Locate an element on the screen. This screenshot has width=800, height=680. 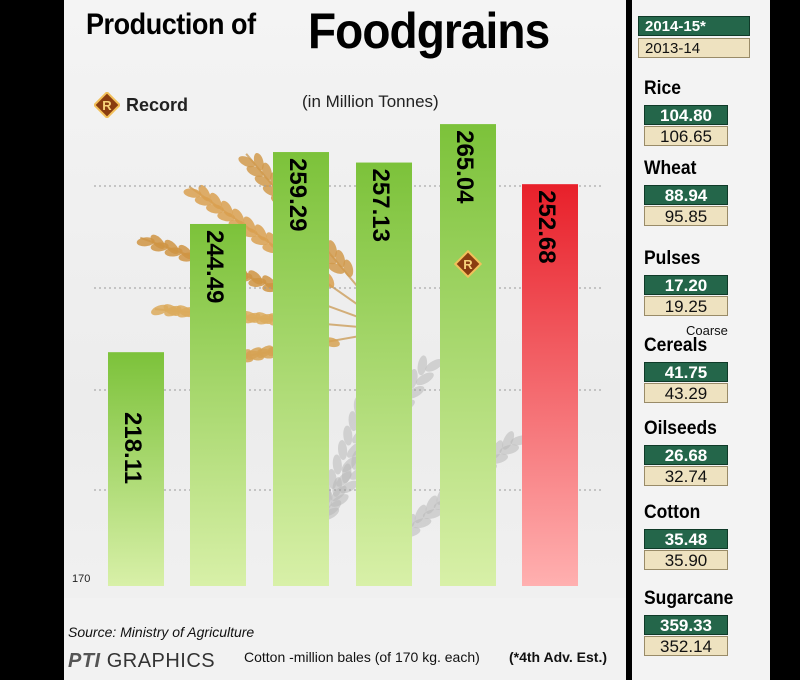
advance-estimate-note: (*4th Adv. Est.) is located at coordinates (558, 657).